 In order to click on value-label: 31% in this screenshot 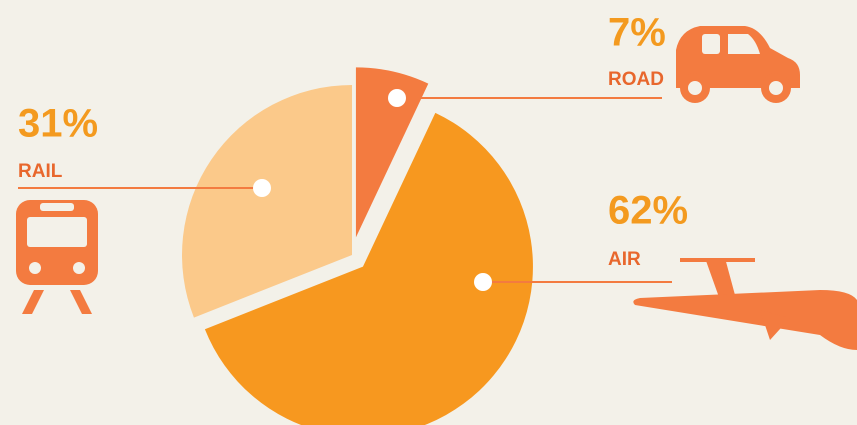, I will do `click(58, 124)`.